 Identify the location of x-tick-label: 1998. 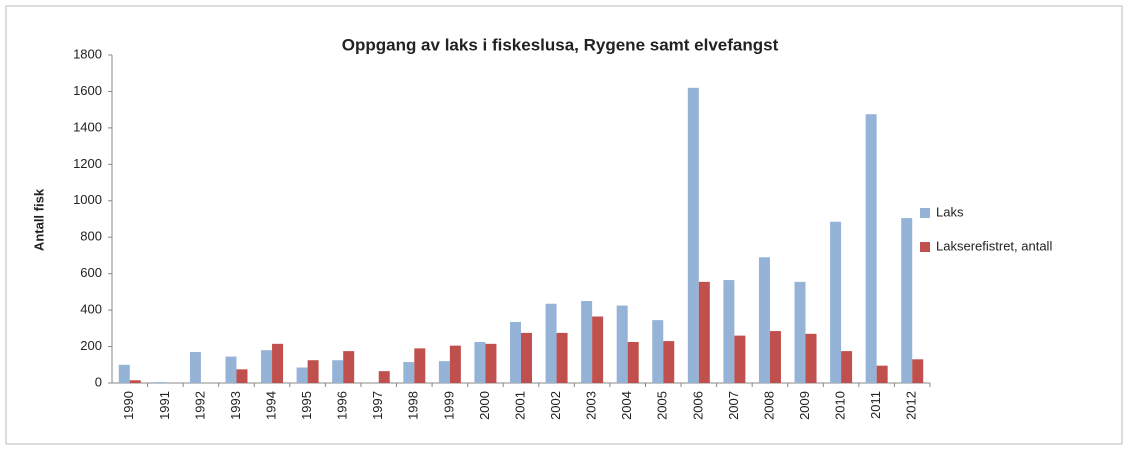
(413, 405).